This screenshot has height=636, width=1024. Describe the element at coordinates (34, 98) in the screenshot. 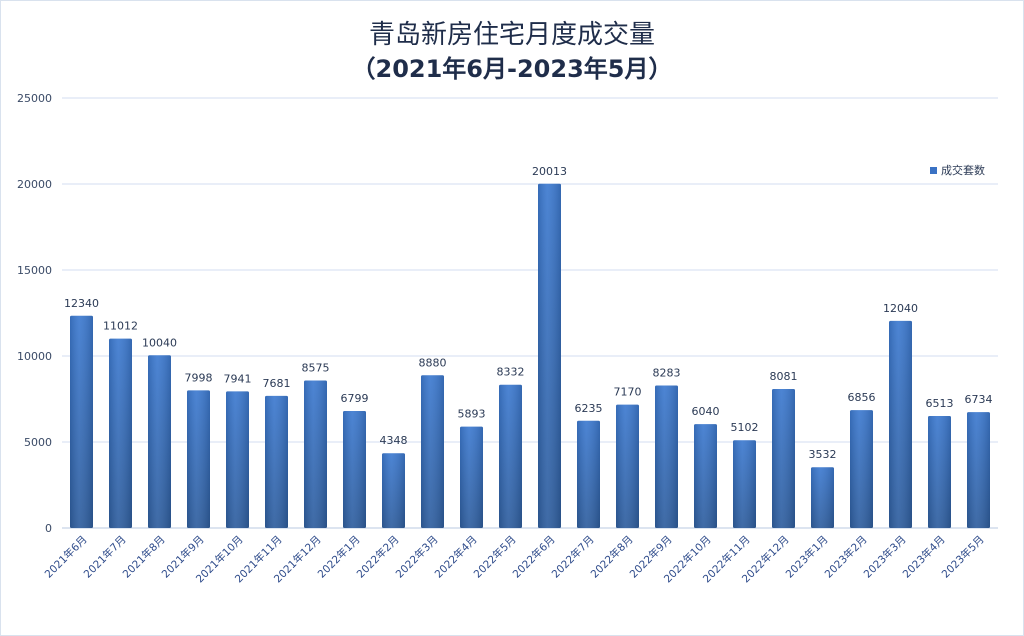

I see `y-tick-label: 25000` at that location.